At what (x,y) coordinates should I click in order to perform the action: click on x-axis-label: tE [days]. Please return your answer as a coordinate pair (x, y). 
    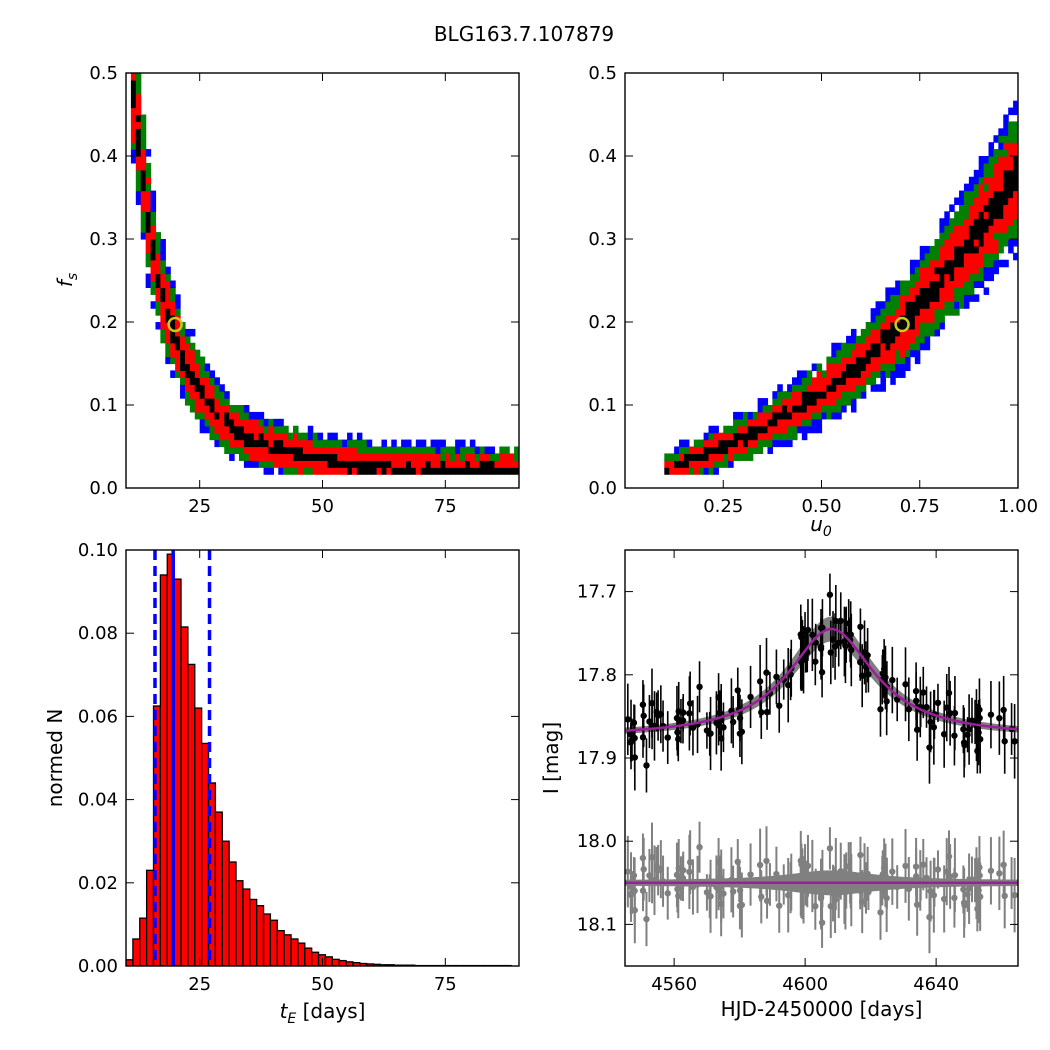
    Looking at the image, I should click on (323, 1013).